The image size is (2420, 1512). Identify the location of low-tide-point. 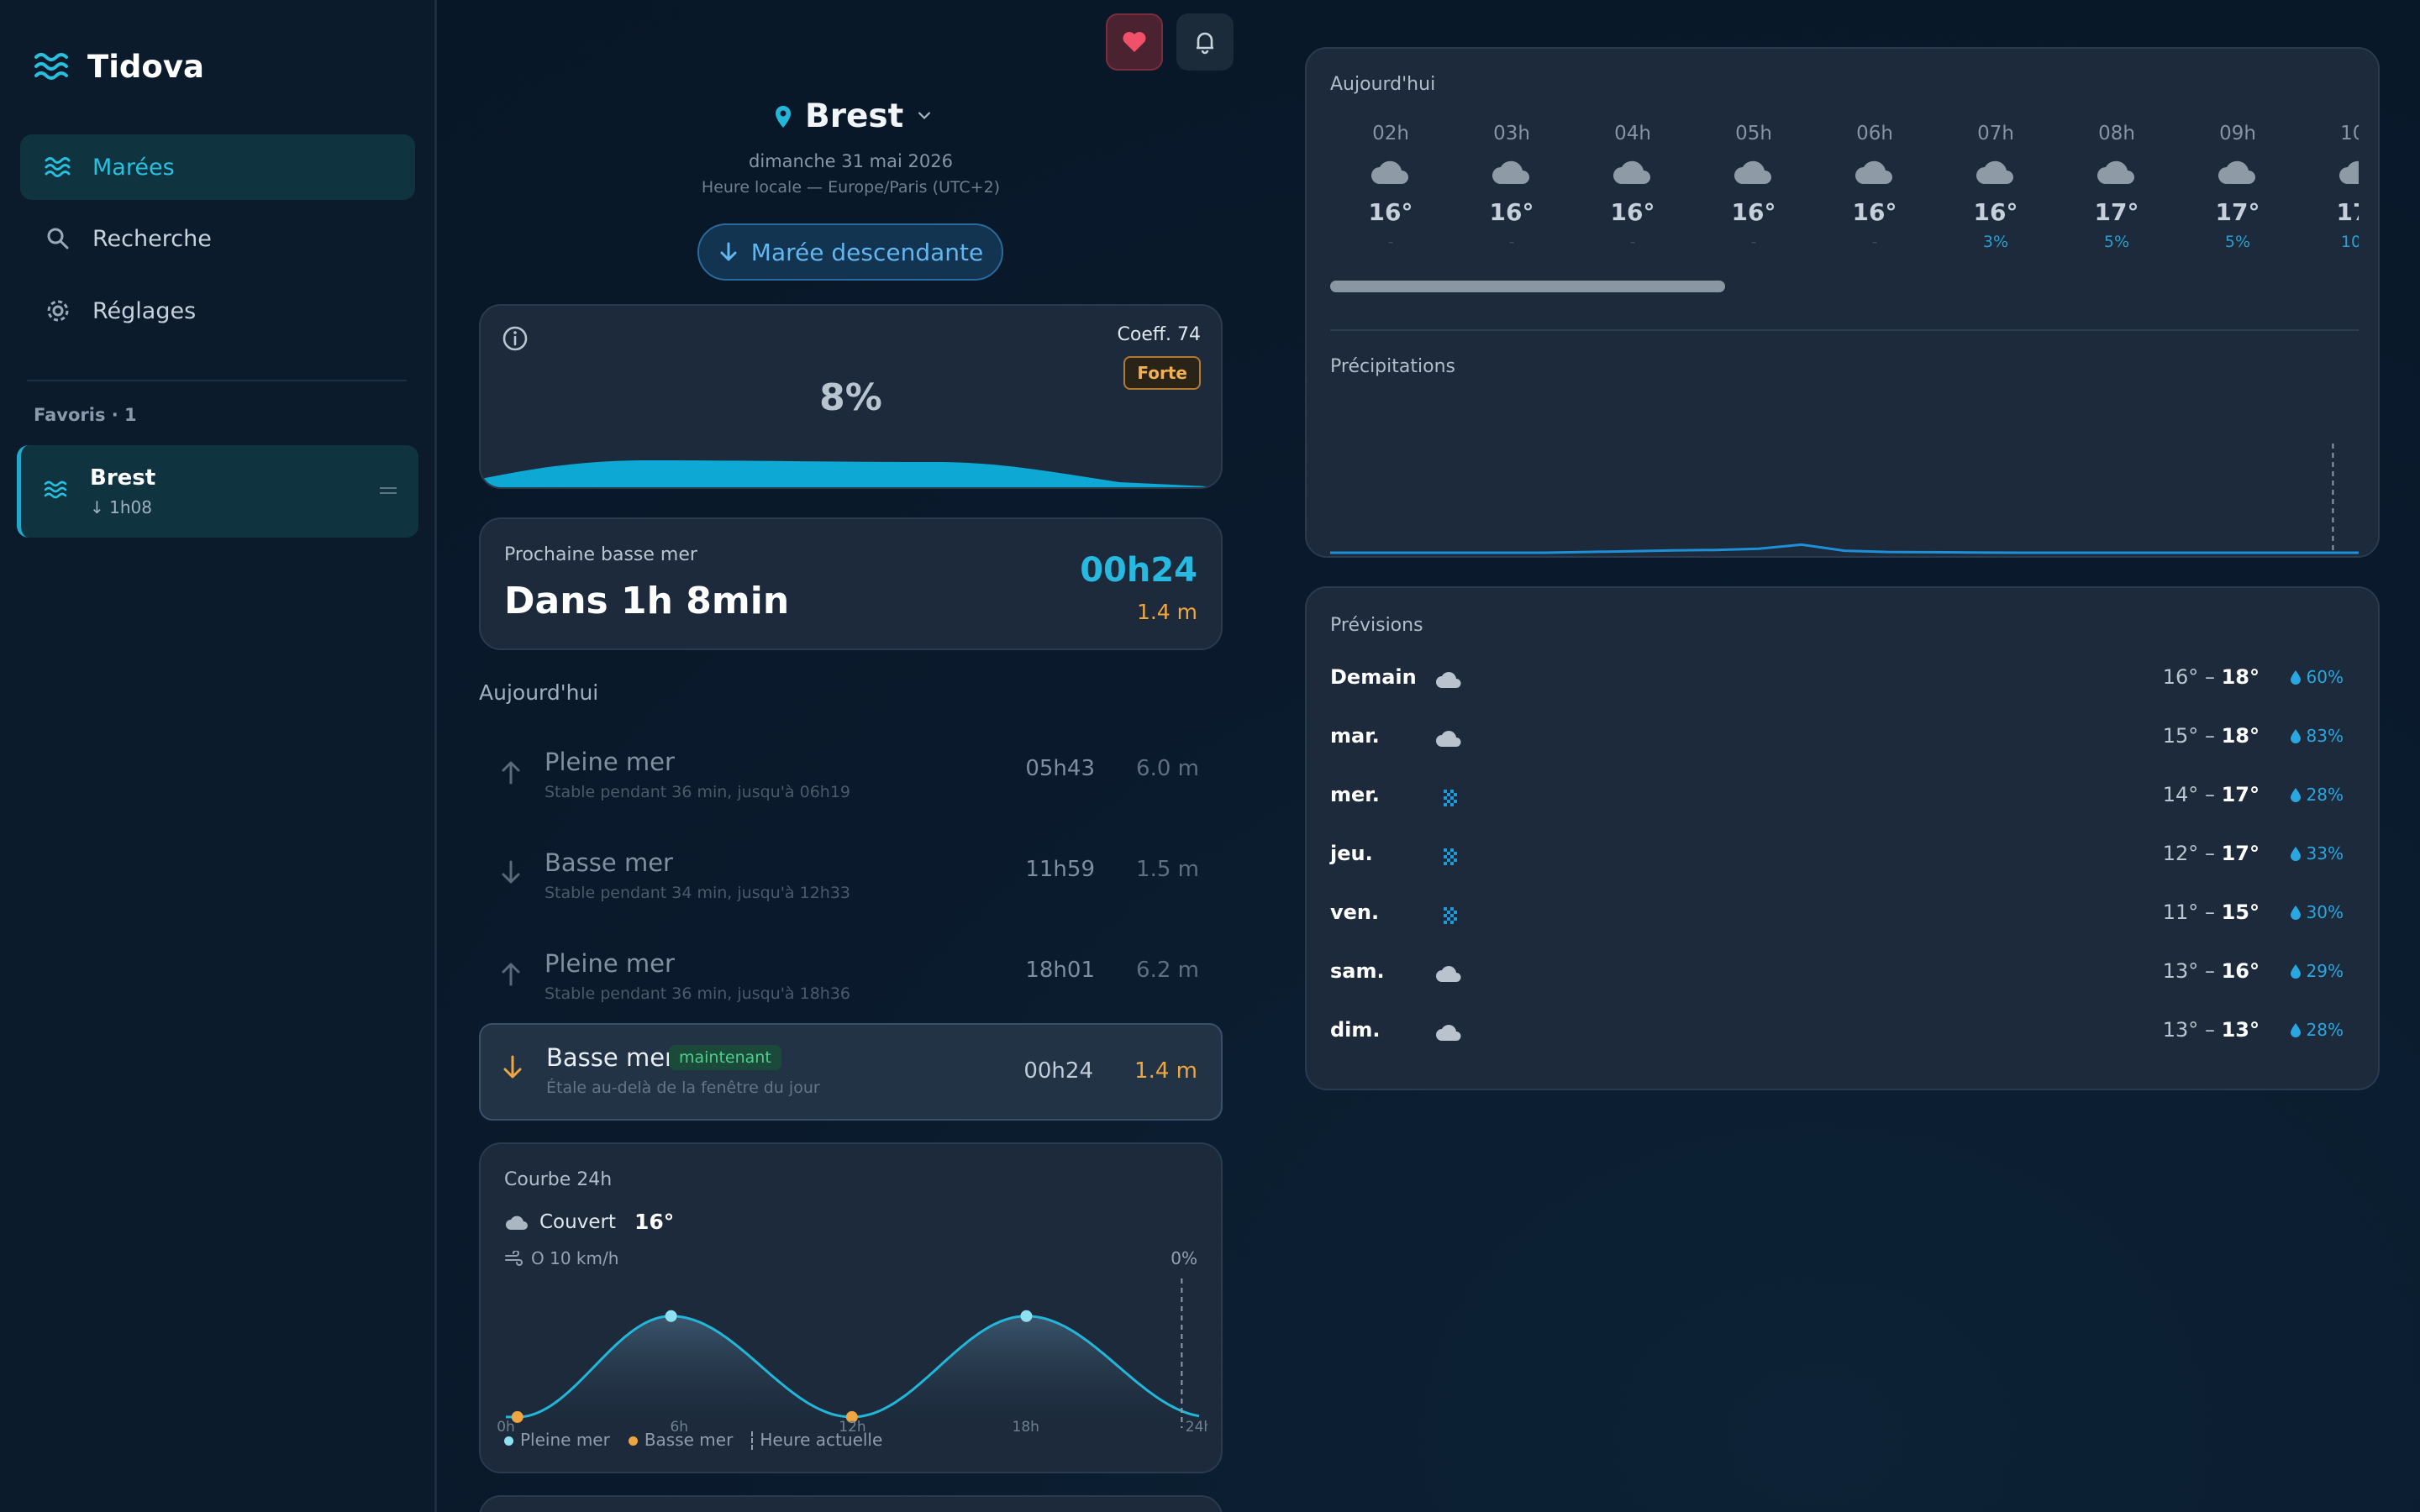
(517, 1416).